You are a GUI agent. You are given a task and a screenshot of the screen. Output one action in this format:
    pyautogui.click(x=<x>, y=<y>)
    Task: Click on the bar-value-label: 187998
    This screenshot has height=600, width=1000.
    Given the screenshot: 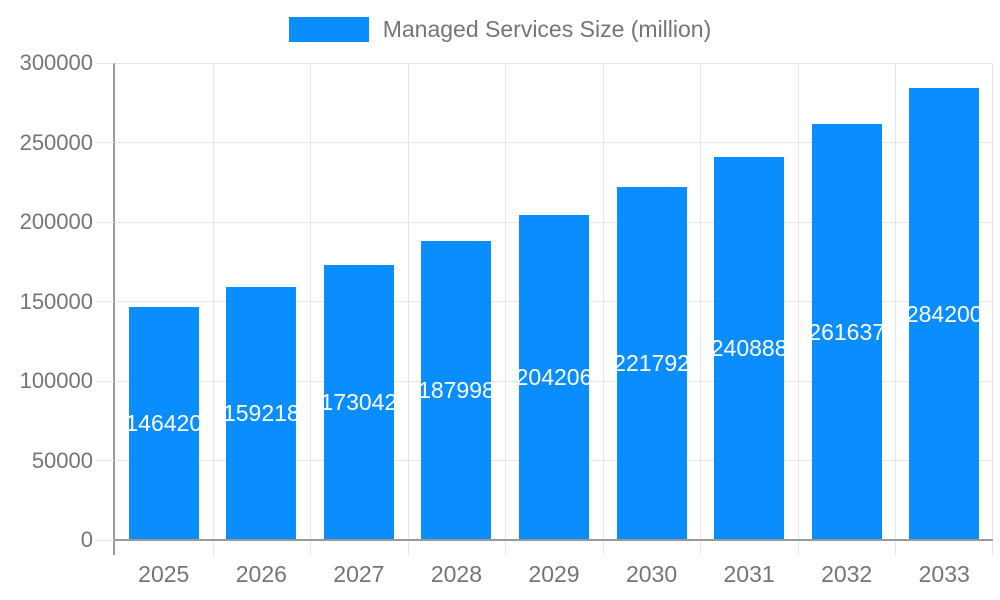 What is the action you would take?
    pyautogui.click(x=456, y=390)
    